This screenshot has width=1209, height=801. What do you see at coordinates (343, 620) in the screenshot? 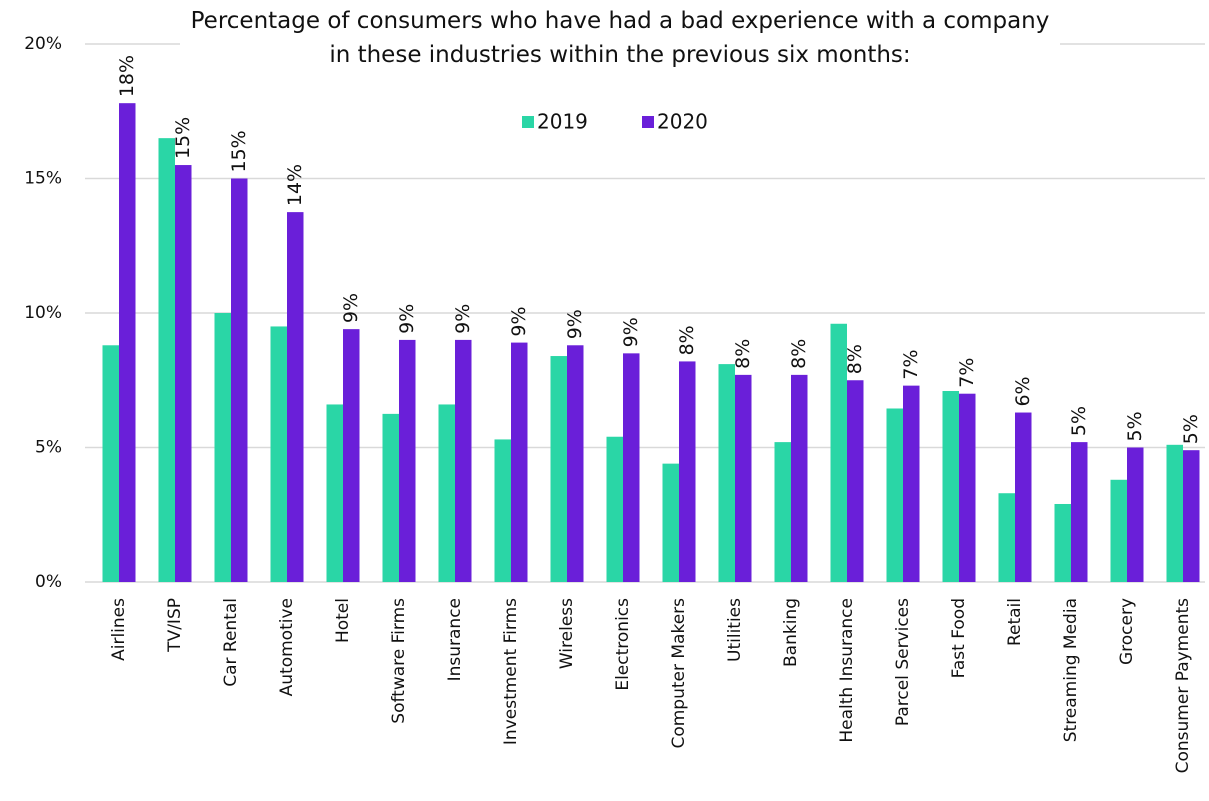
I see `x-tick-label: Hotel` at bounding box center [343, 620].